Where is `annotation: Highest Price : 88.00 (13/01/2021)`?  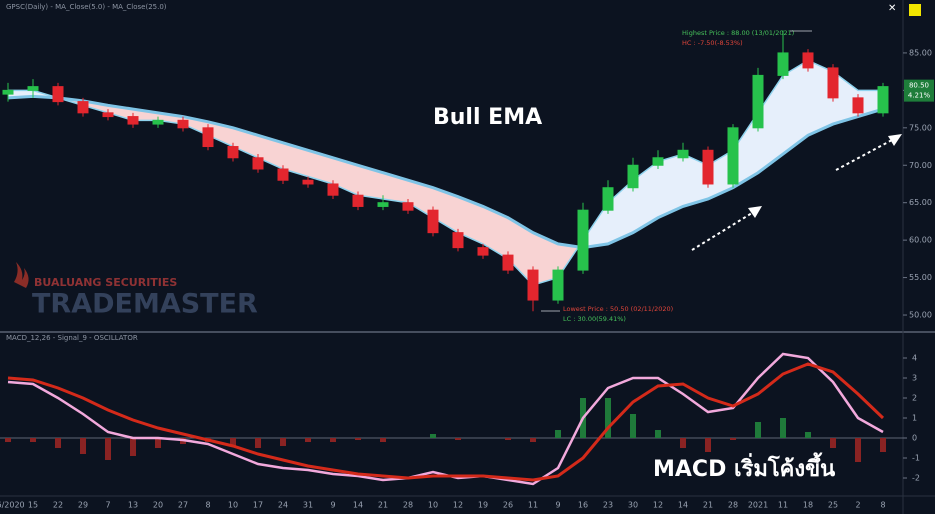 annotation: Highest Price : 88.00 (13/01/2021) is located at coordinates (738, 33).